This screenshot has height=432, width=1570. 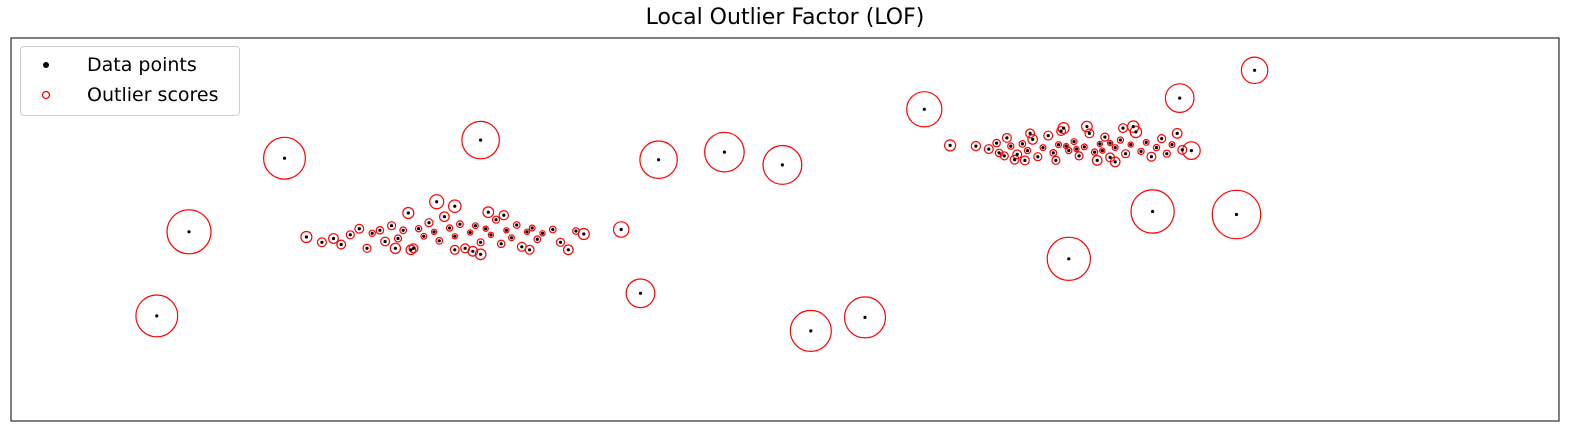 I want to click on legend: Data points Outlier scores, so click(x=130, y=81).